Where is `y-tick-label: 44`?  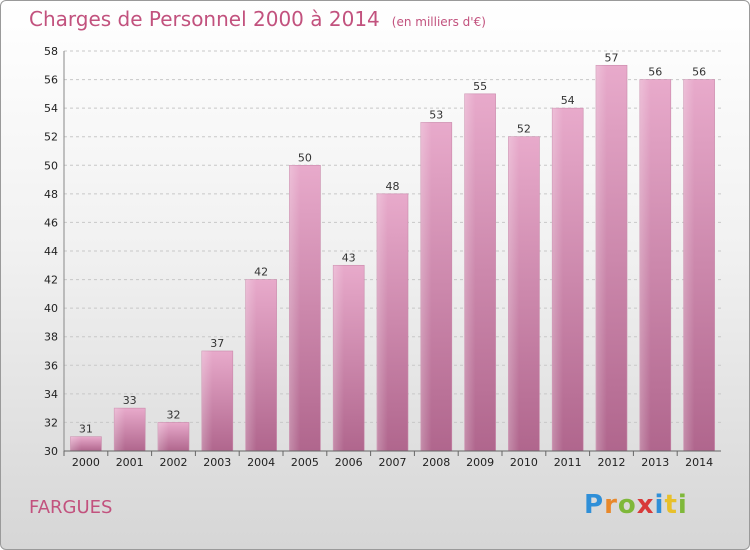 y-tick-label: 44 is located at coordinates (51, 251).